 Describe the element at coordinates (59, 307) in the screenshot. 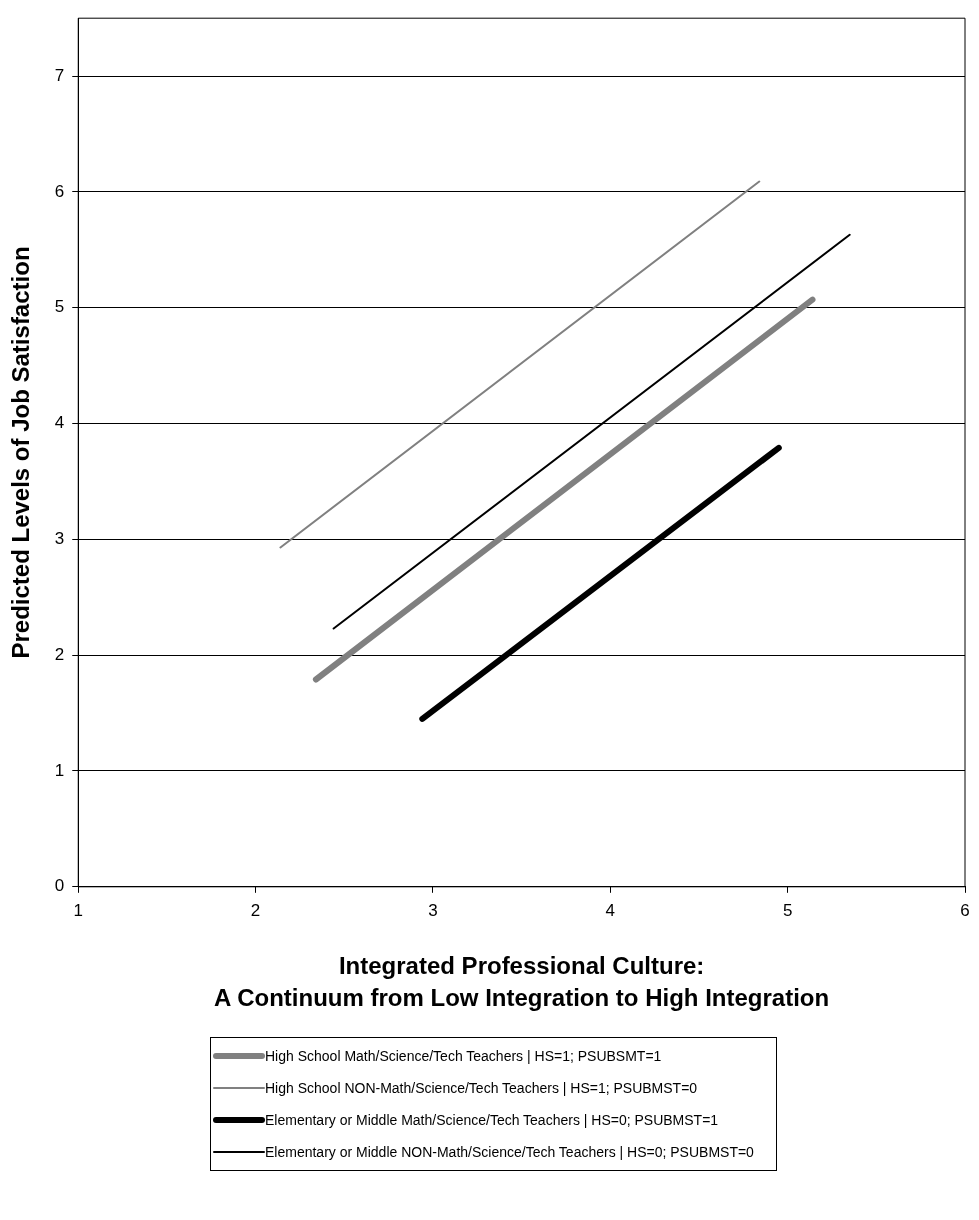

I see `y-tick-label: 5` at that location.